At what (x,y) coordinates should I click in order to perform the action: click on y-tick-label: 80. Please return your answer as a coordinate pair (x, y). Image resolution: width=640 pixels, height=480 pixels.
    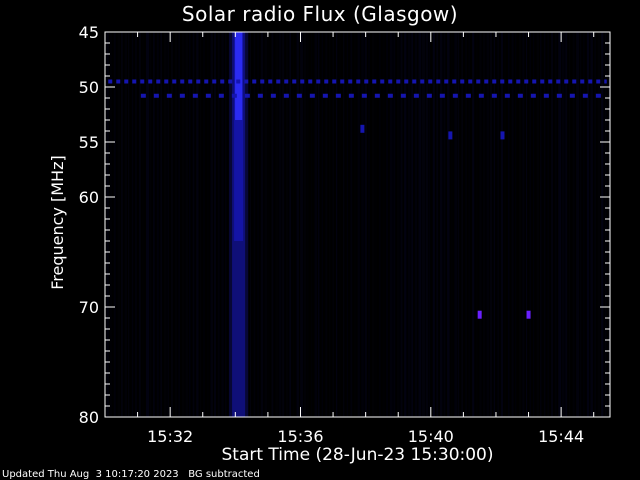
    Looking at the image, I should click on (89, 417).